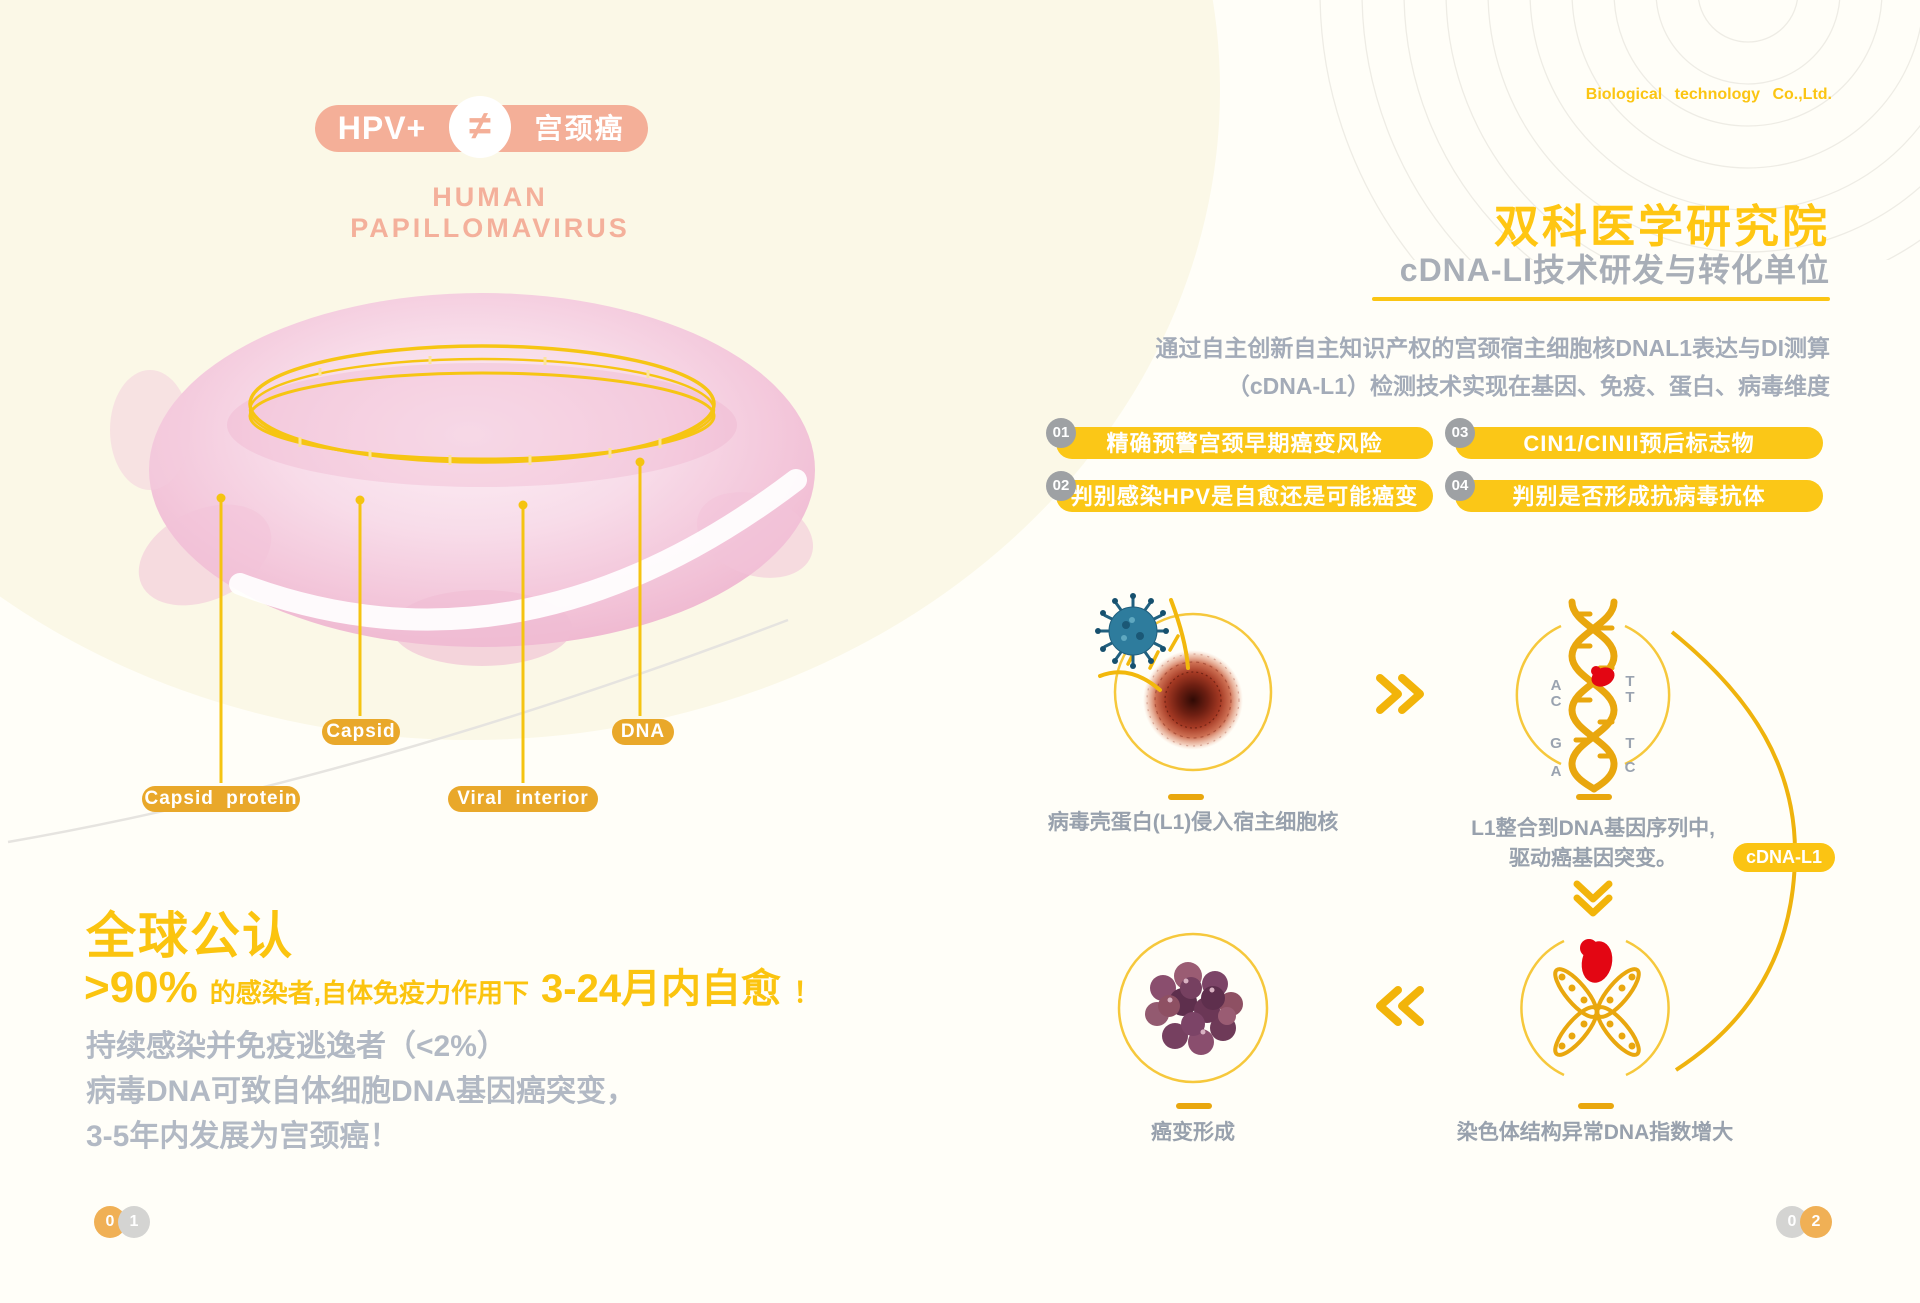  What do you see at coordinates (1593, 844) in the screenshot?
I see `step2-caption: L1整合到DNA基因序列中, 驱动癌基因突变。` at bounding box center [1593, 844].